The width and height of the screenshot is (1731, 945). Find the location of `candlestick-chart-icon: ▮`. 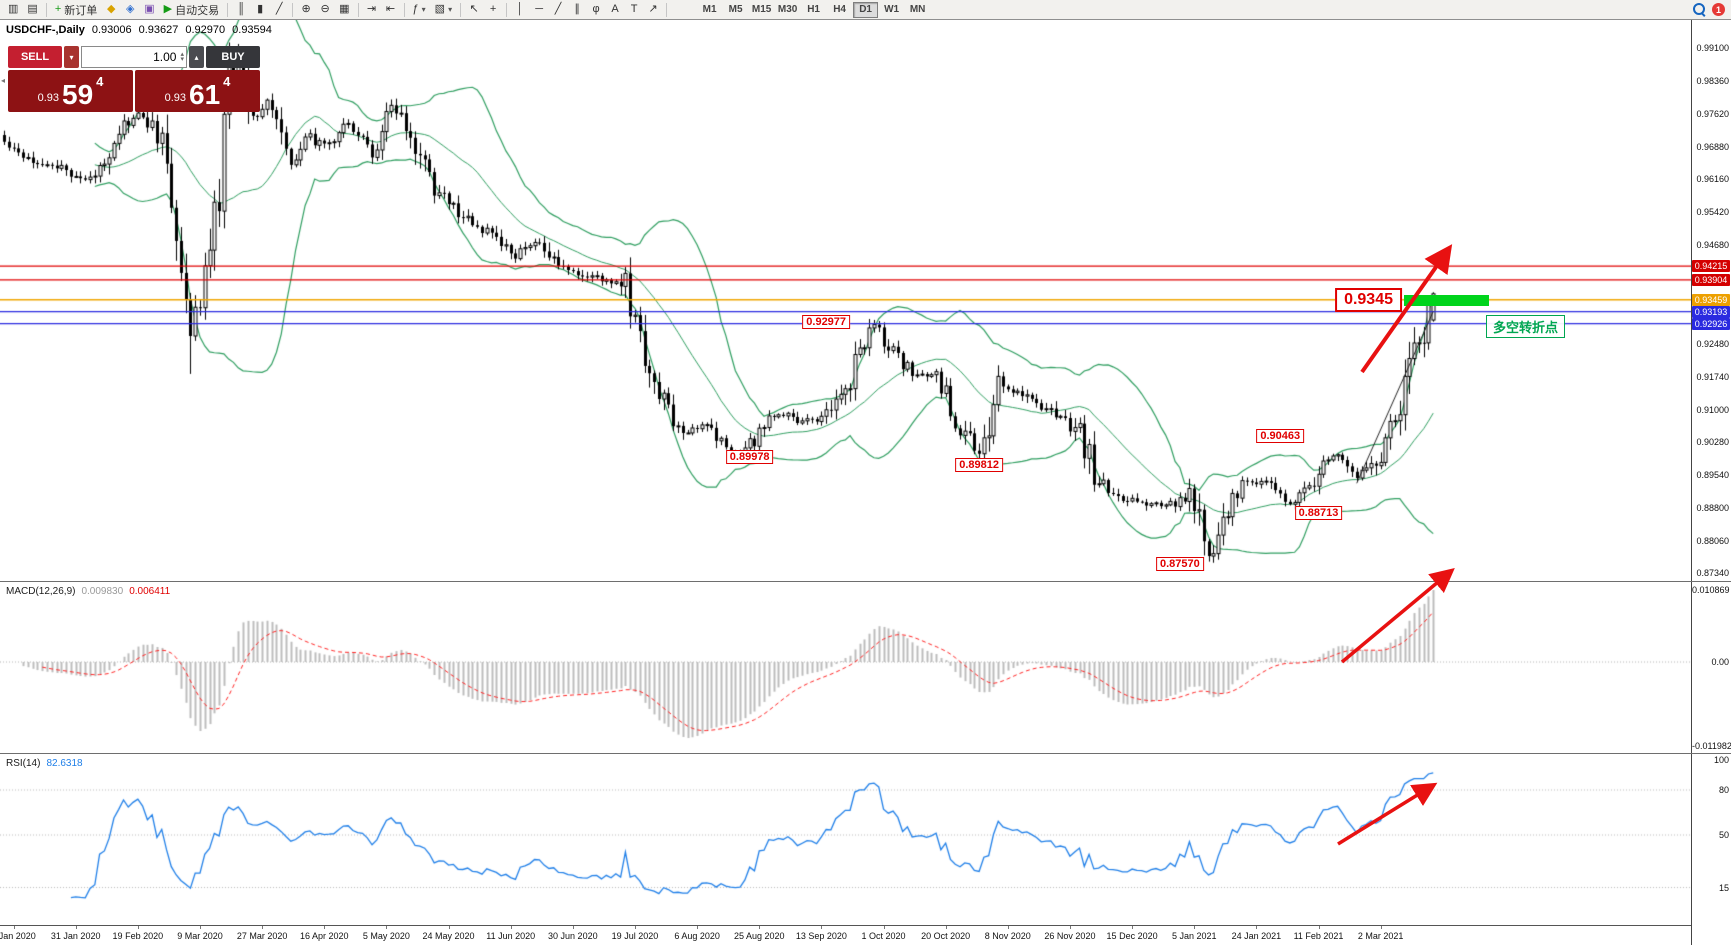

candlestick-chart-icon: ▮ is located at coordinates (260, 9).